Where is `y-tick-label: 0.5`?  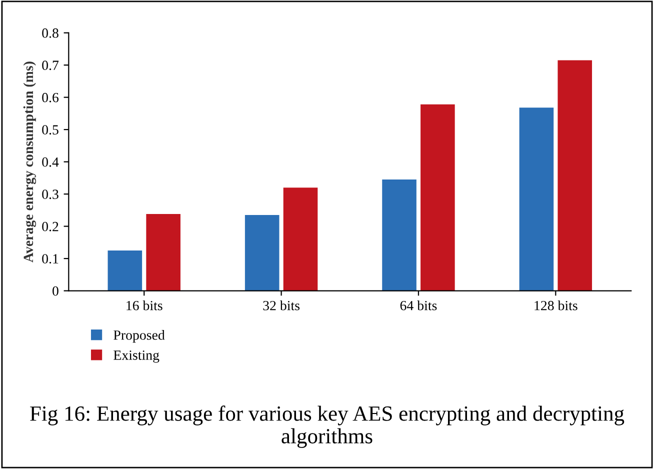 y-tick-label: 0.5 is located at coordinates (50, 130).